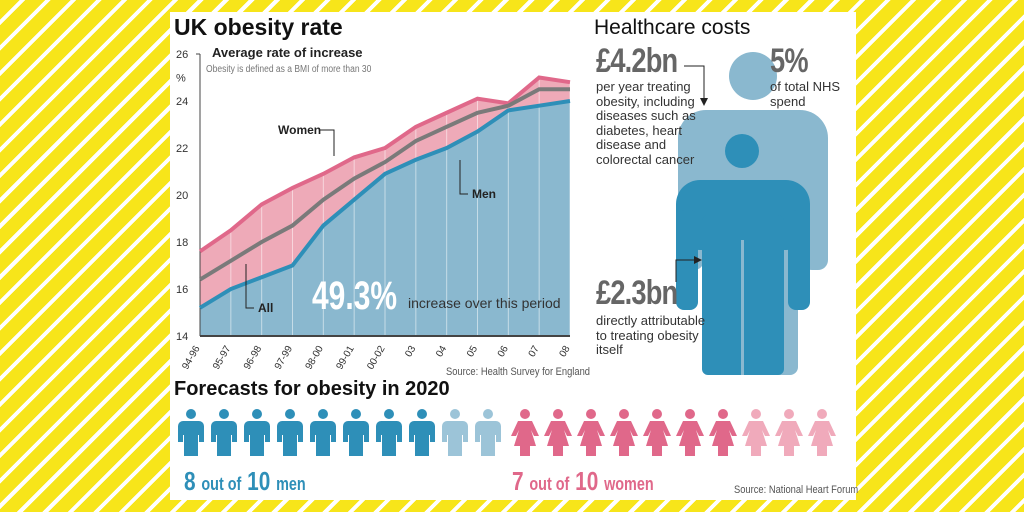 The height and width of the screenshot is (512, 1024). Describe the element at coordinates (299, 130) in the screenshot. I see `label-women: Women` at that location.